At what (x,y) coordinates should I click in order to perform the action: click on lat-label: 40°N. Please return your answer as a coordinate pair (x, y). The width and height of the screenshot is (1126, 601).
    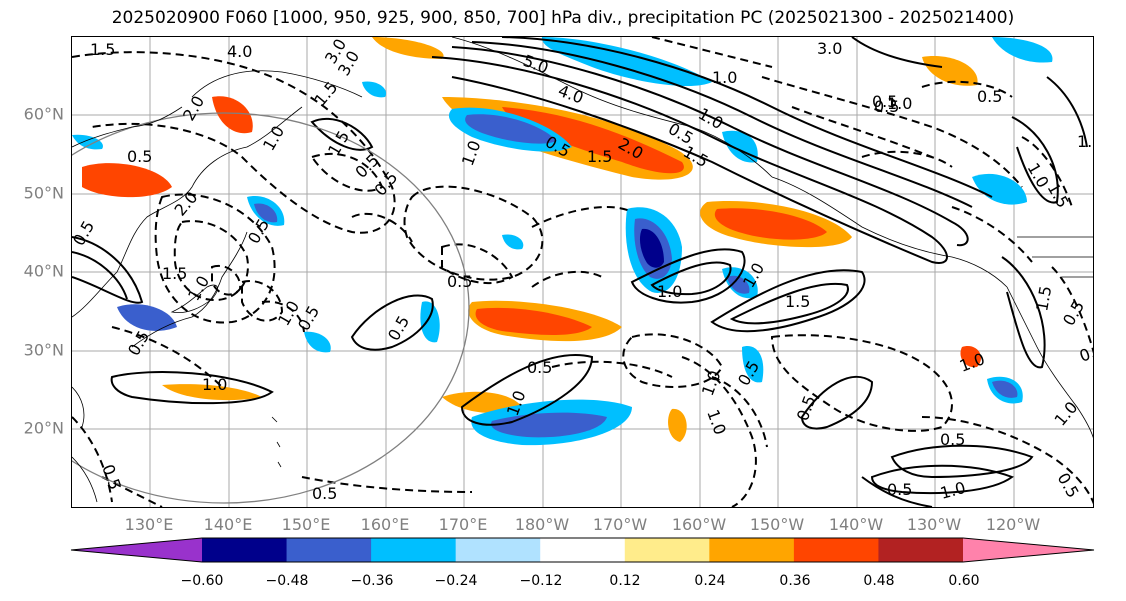
    Looking at the image, I should click on (43, 271).